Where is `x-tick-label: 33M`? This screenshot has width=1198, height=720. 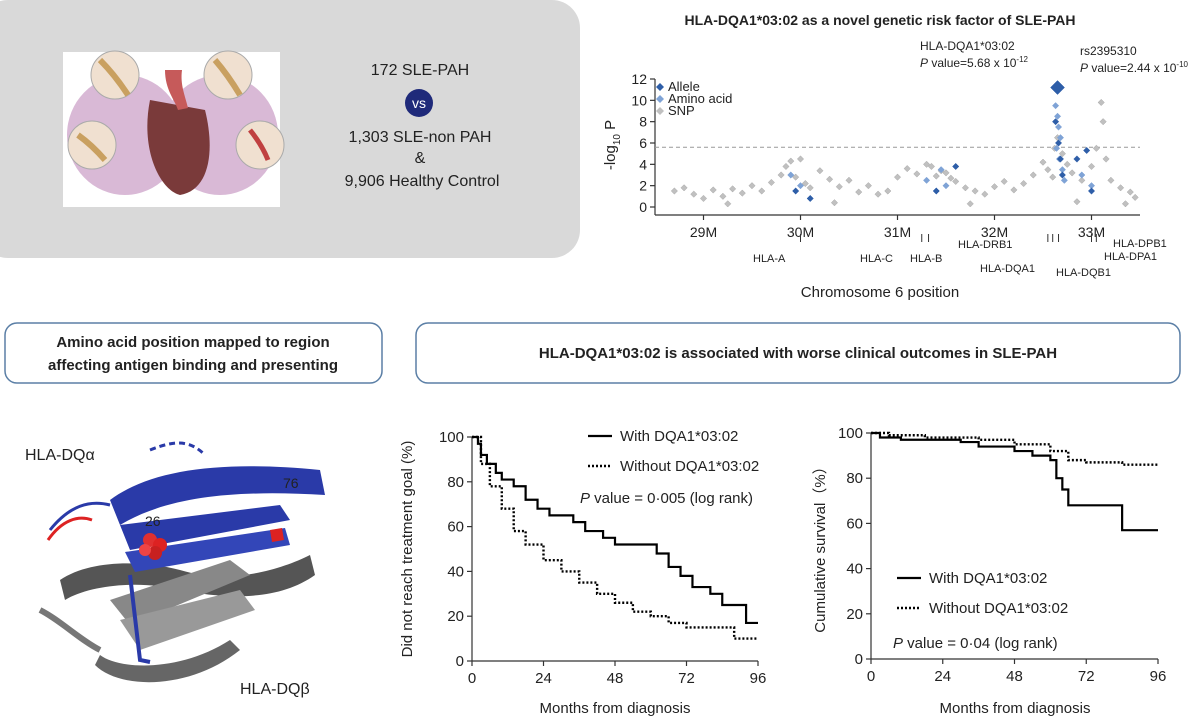
x-tick-label: 33M is located at coordinates (1091, 232).